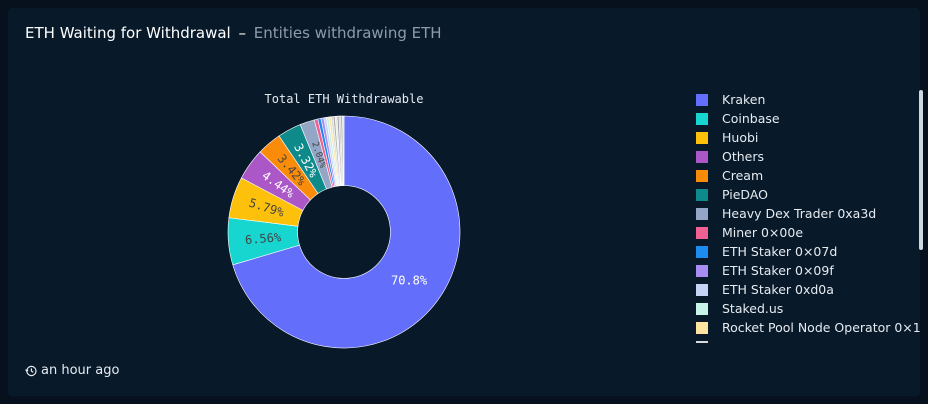 This screenshot has height=404, width=928. I want to click on legend-label: Staked.us, so click(753, 308).